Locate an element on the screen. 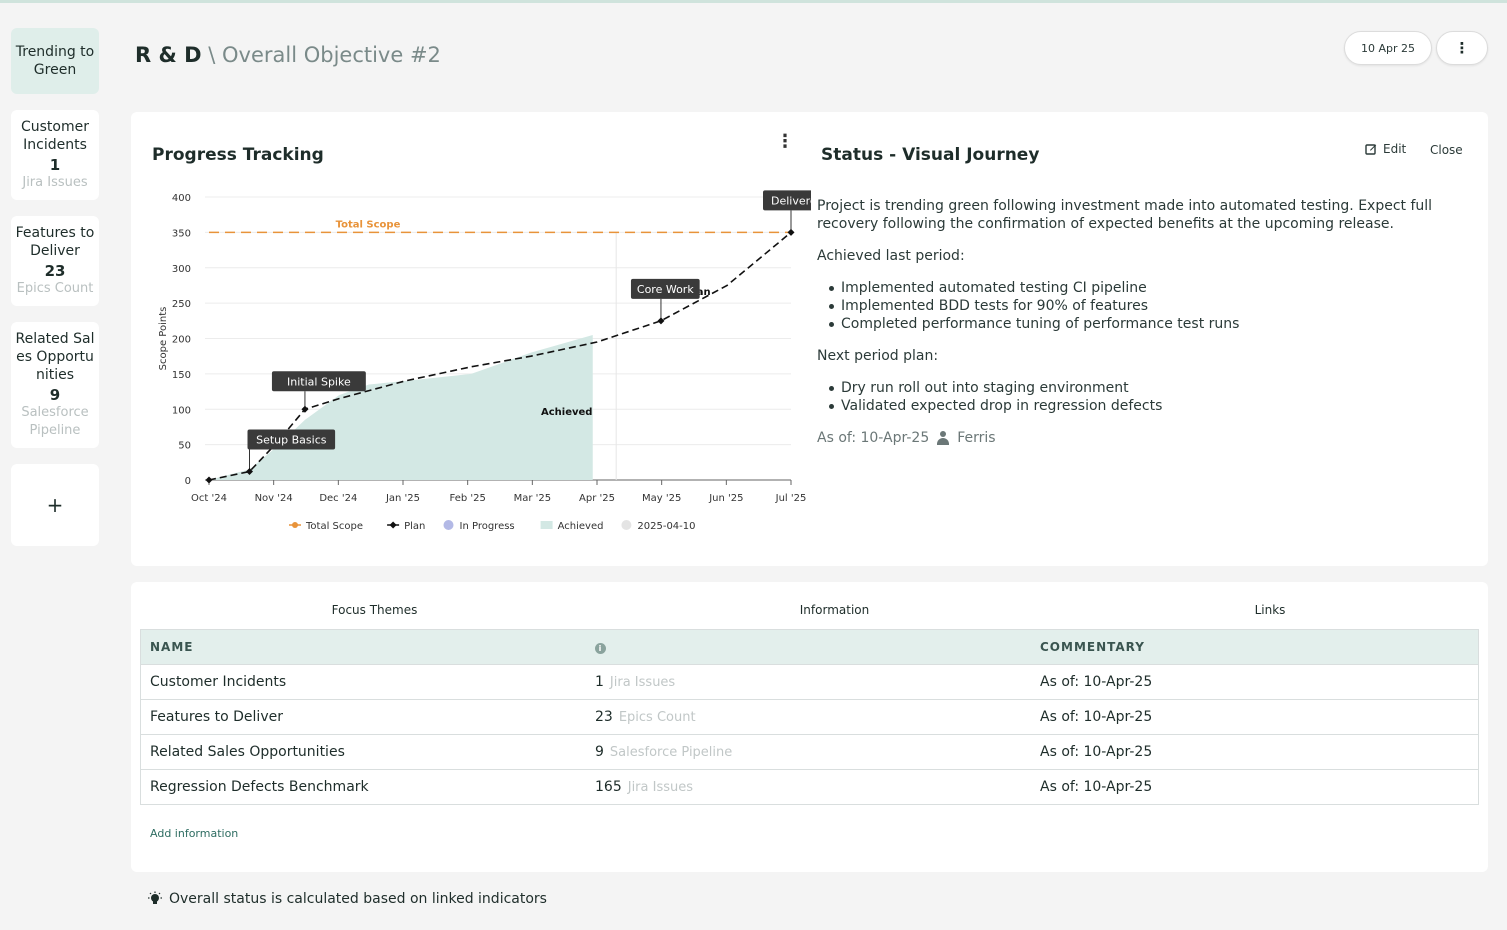 The height and width of the screenshot is (930, 1507). y-tick-label: 0 is located at coordinates (188, 481).